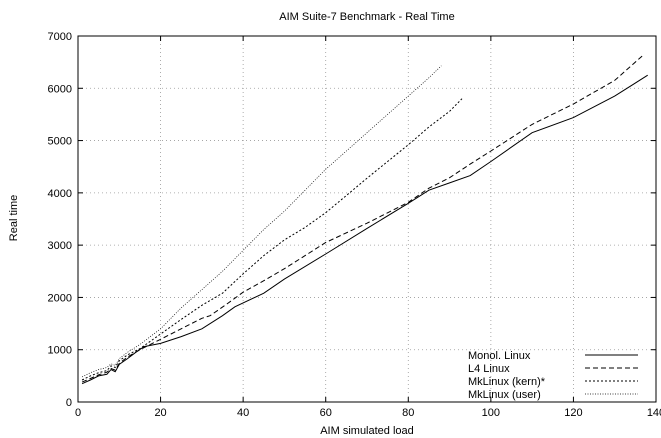 The width and height of the screenshot is (661, 438). I want to click on y-tick-label: 7000, so click(60, 37).